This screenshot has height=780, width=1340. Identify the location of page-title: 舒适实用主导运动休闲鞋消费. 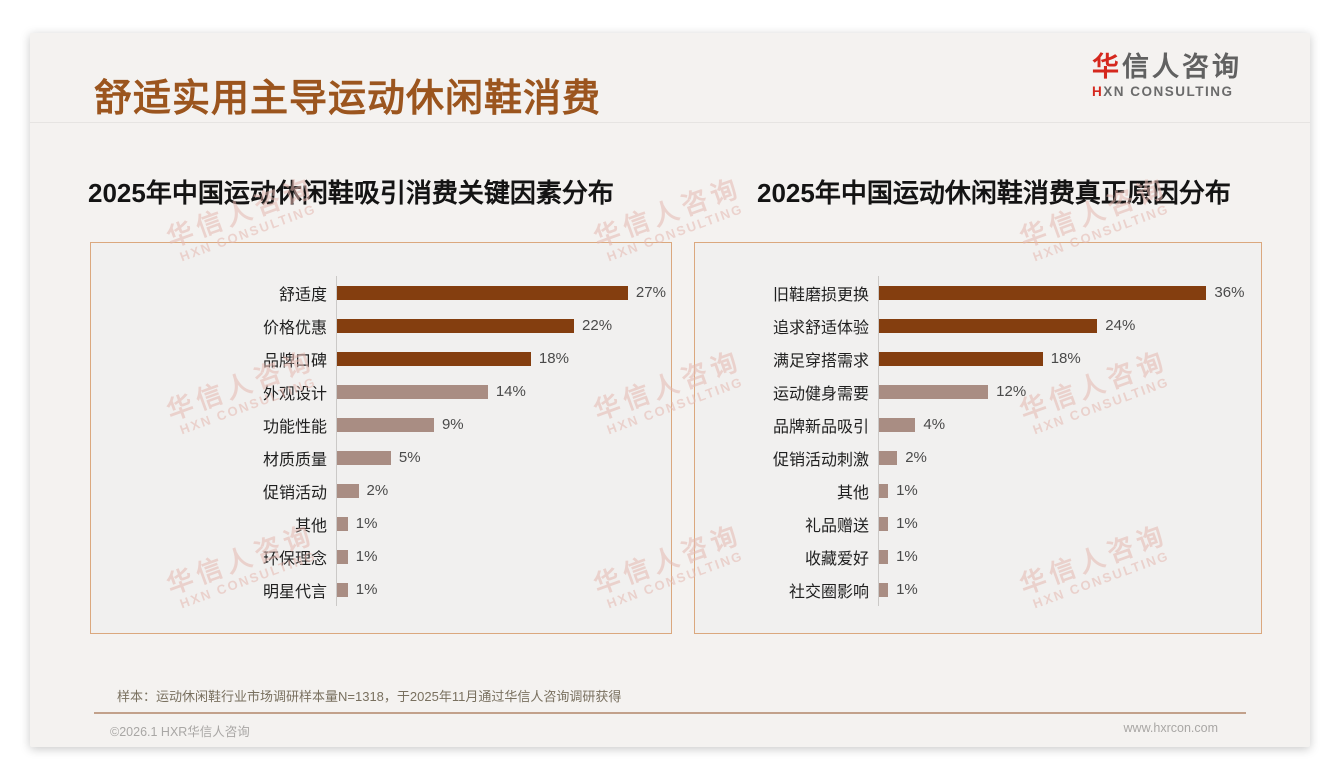
(348, 99).